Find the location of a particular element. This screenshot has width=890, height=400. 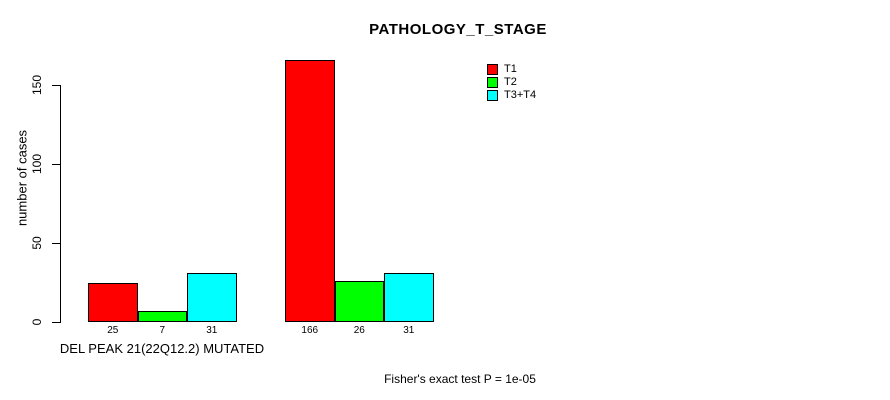

legend-label: T2 is located at coordinates (510, 82).